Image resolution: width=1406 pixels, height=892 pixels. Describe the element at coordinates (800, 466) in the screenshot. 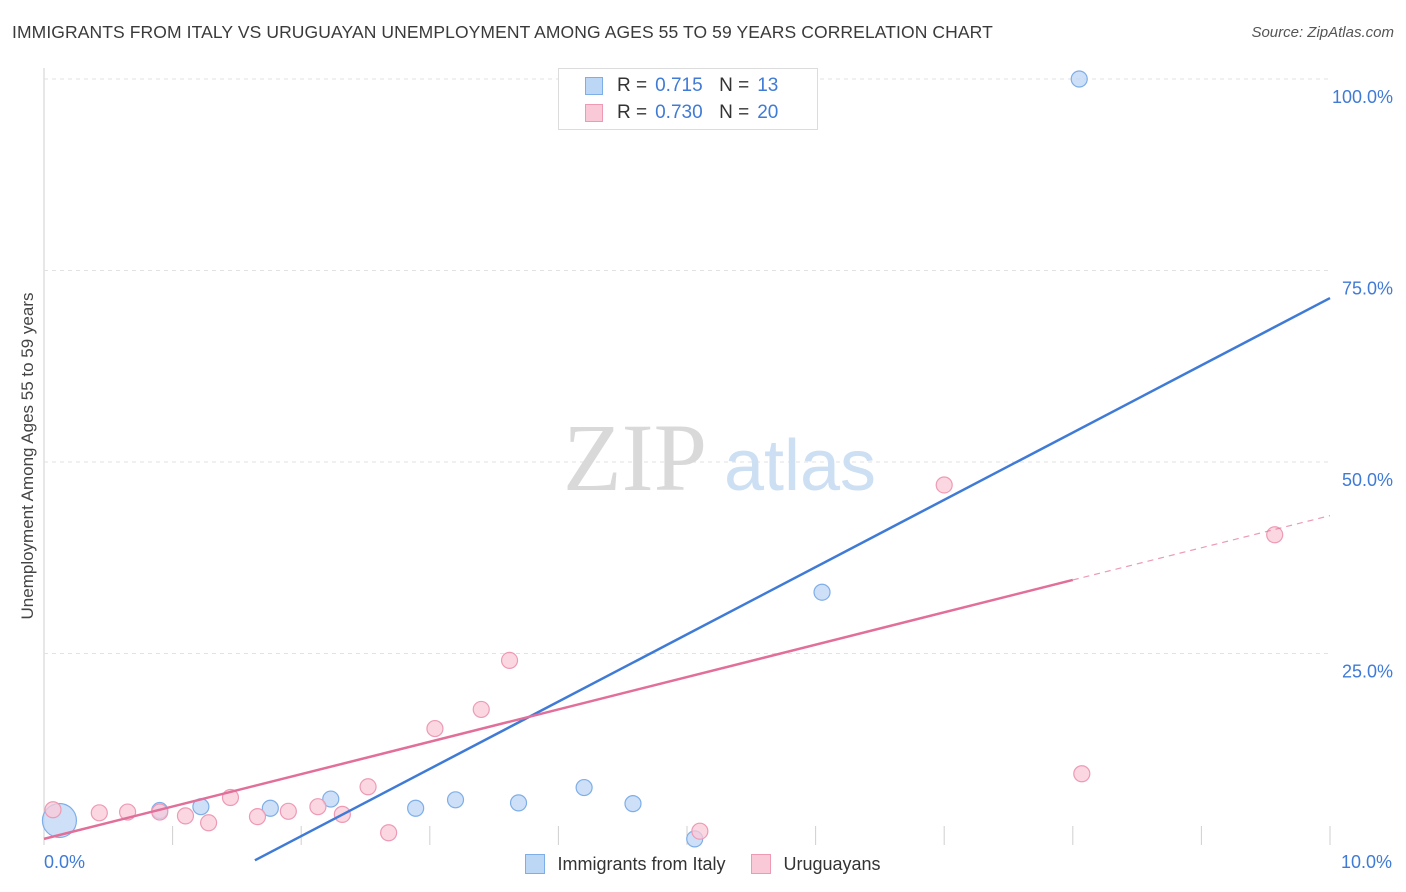

I see `watermark-atlas: atlas` at that location.